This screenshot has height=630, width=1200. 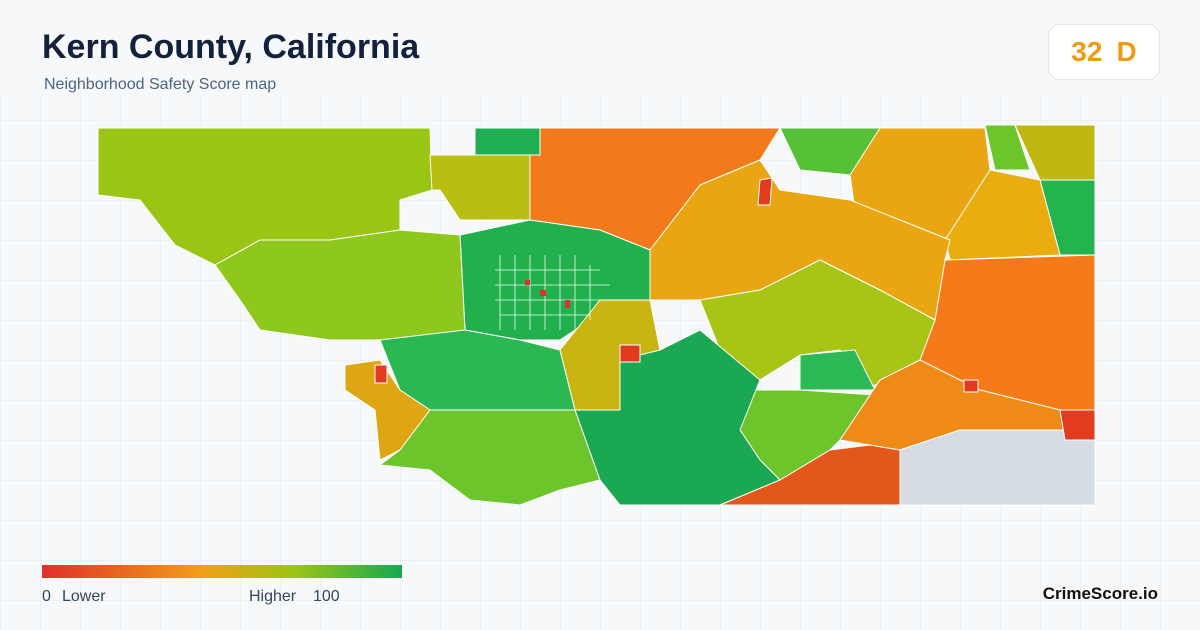 What do you see at coordinates (1087, 51) in the screenshot?
I see `score-value: 32` at bounding box center [1087, 51].